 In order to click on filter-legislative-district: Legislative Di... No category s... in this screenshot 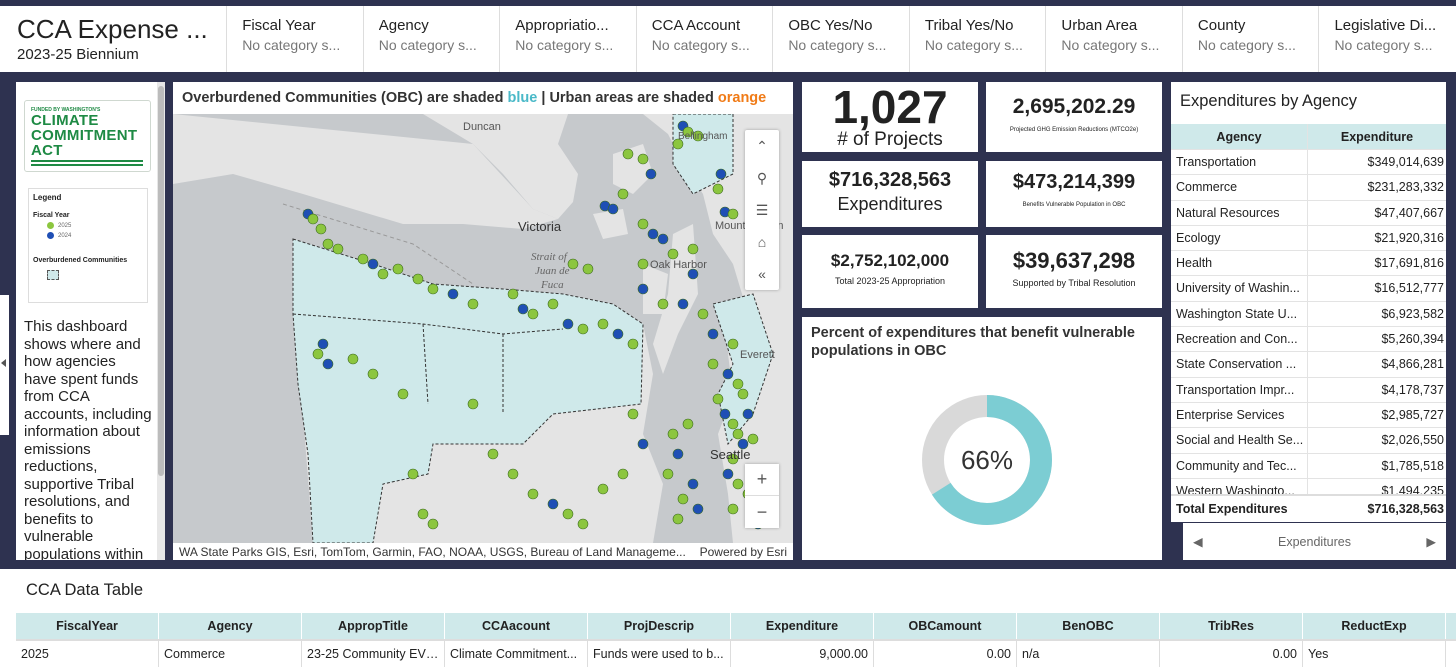, I will do `click(1387, 39)`.